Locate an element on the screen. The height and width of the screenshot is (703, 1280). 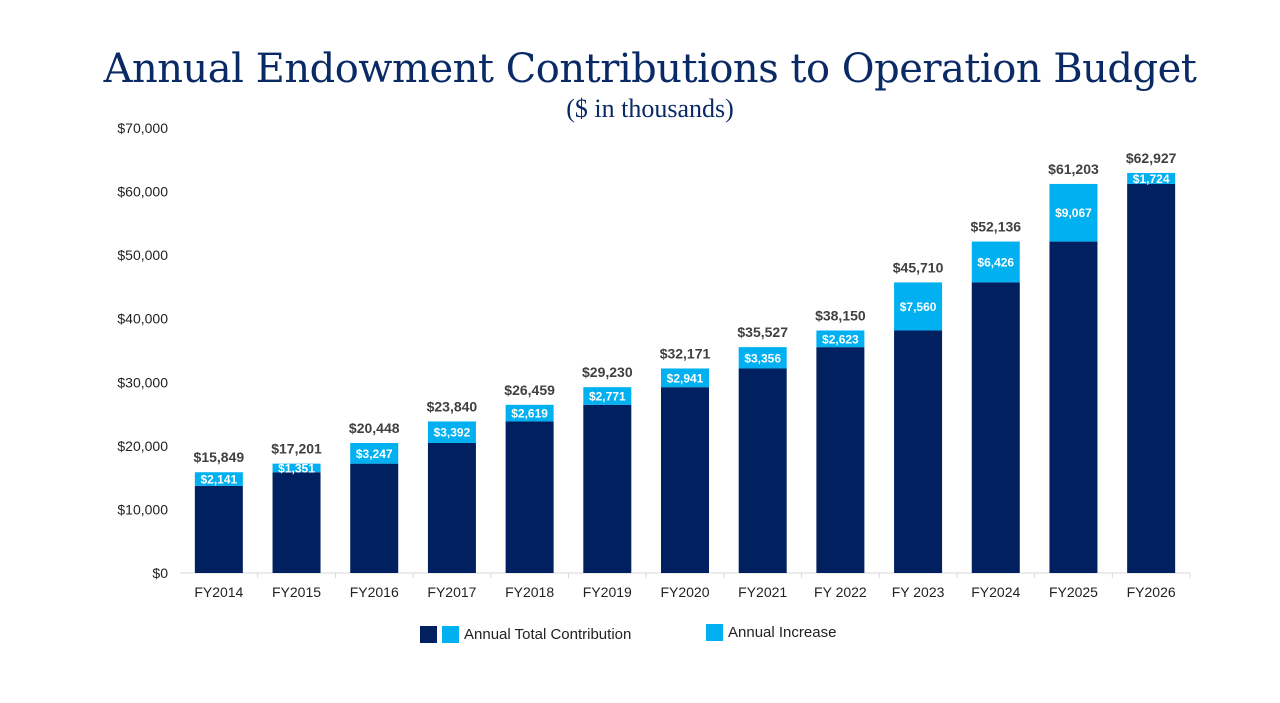
increase-data-label: $2,941 is located at coordinates (685, 378).